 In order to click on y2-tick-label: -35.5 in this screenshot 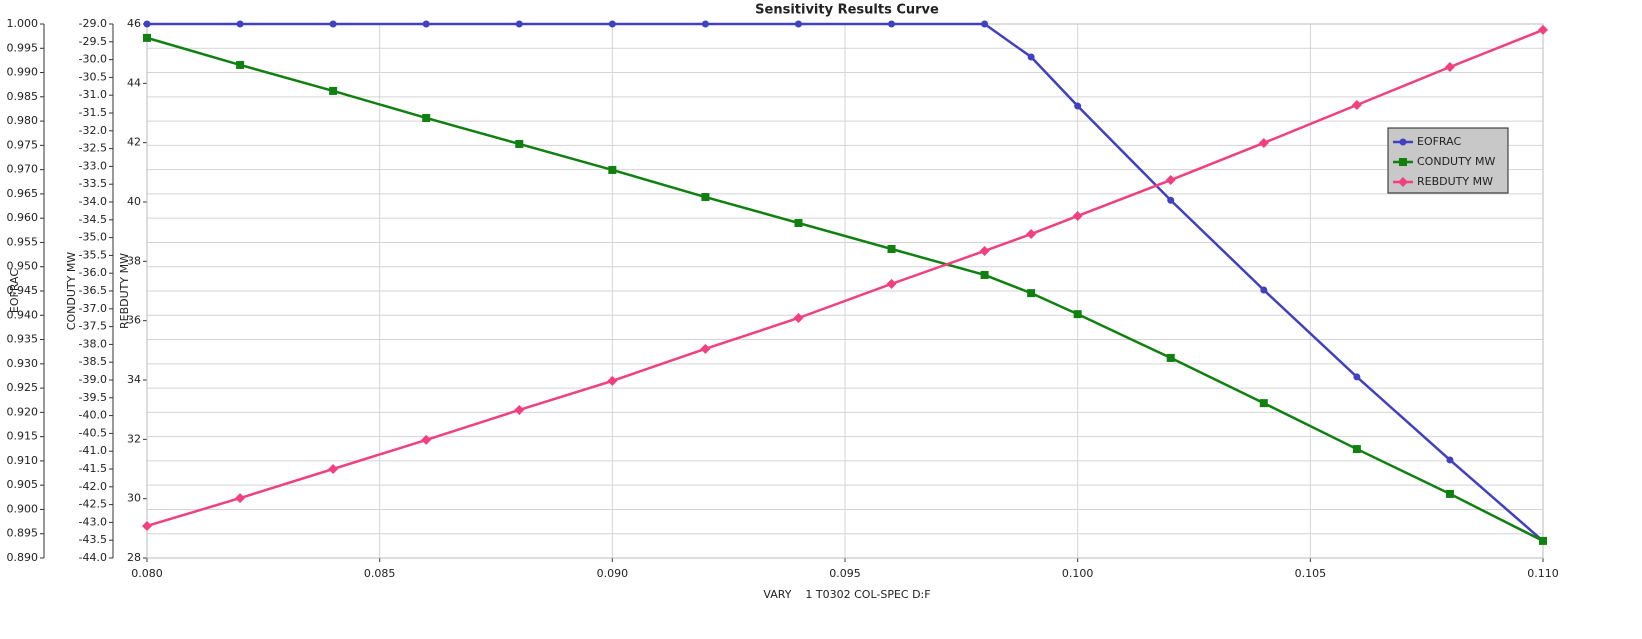, I will do `click(93, 254)`.